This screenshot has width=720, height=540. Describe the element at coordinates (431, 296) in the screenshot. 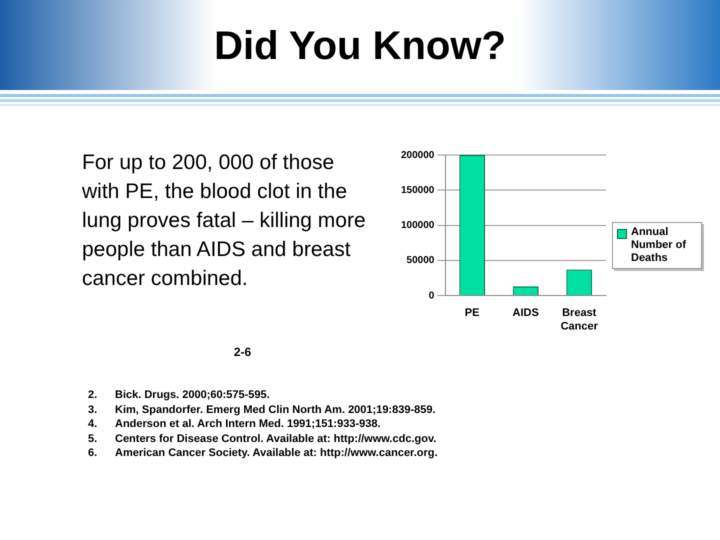

I see `y-tick-label: 0` at that location.